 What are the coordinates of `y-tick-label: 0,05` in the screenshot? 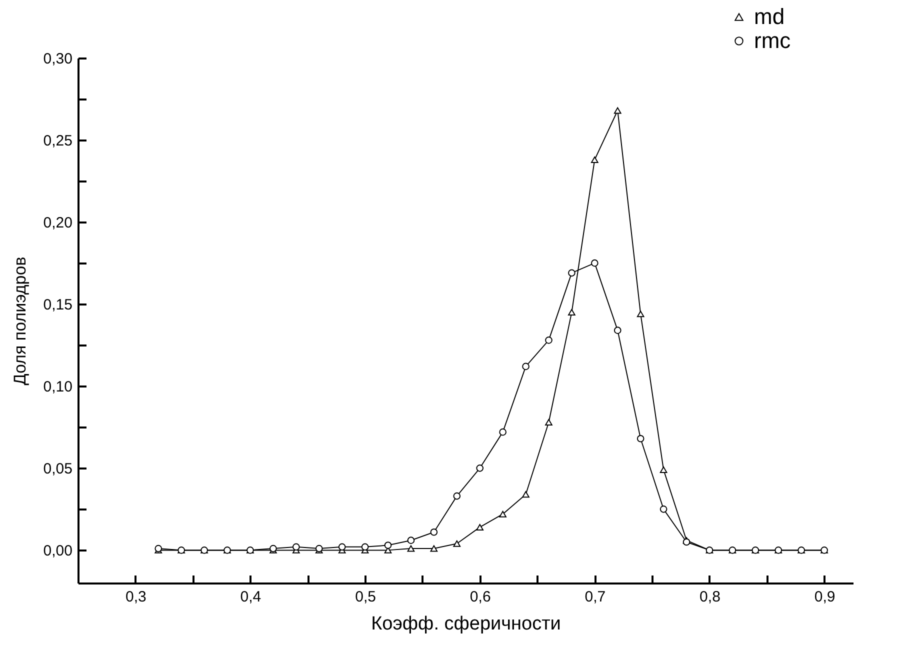 It's located at (57, 469).